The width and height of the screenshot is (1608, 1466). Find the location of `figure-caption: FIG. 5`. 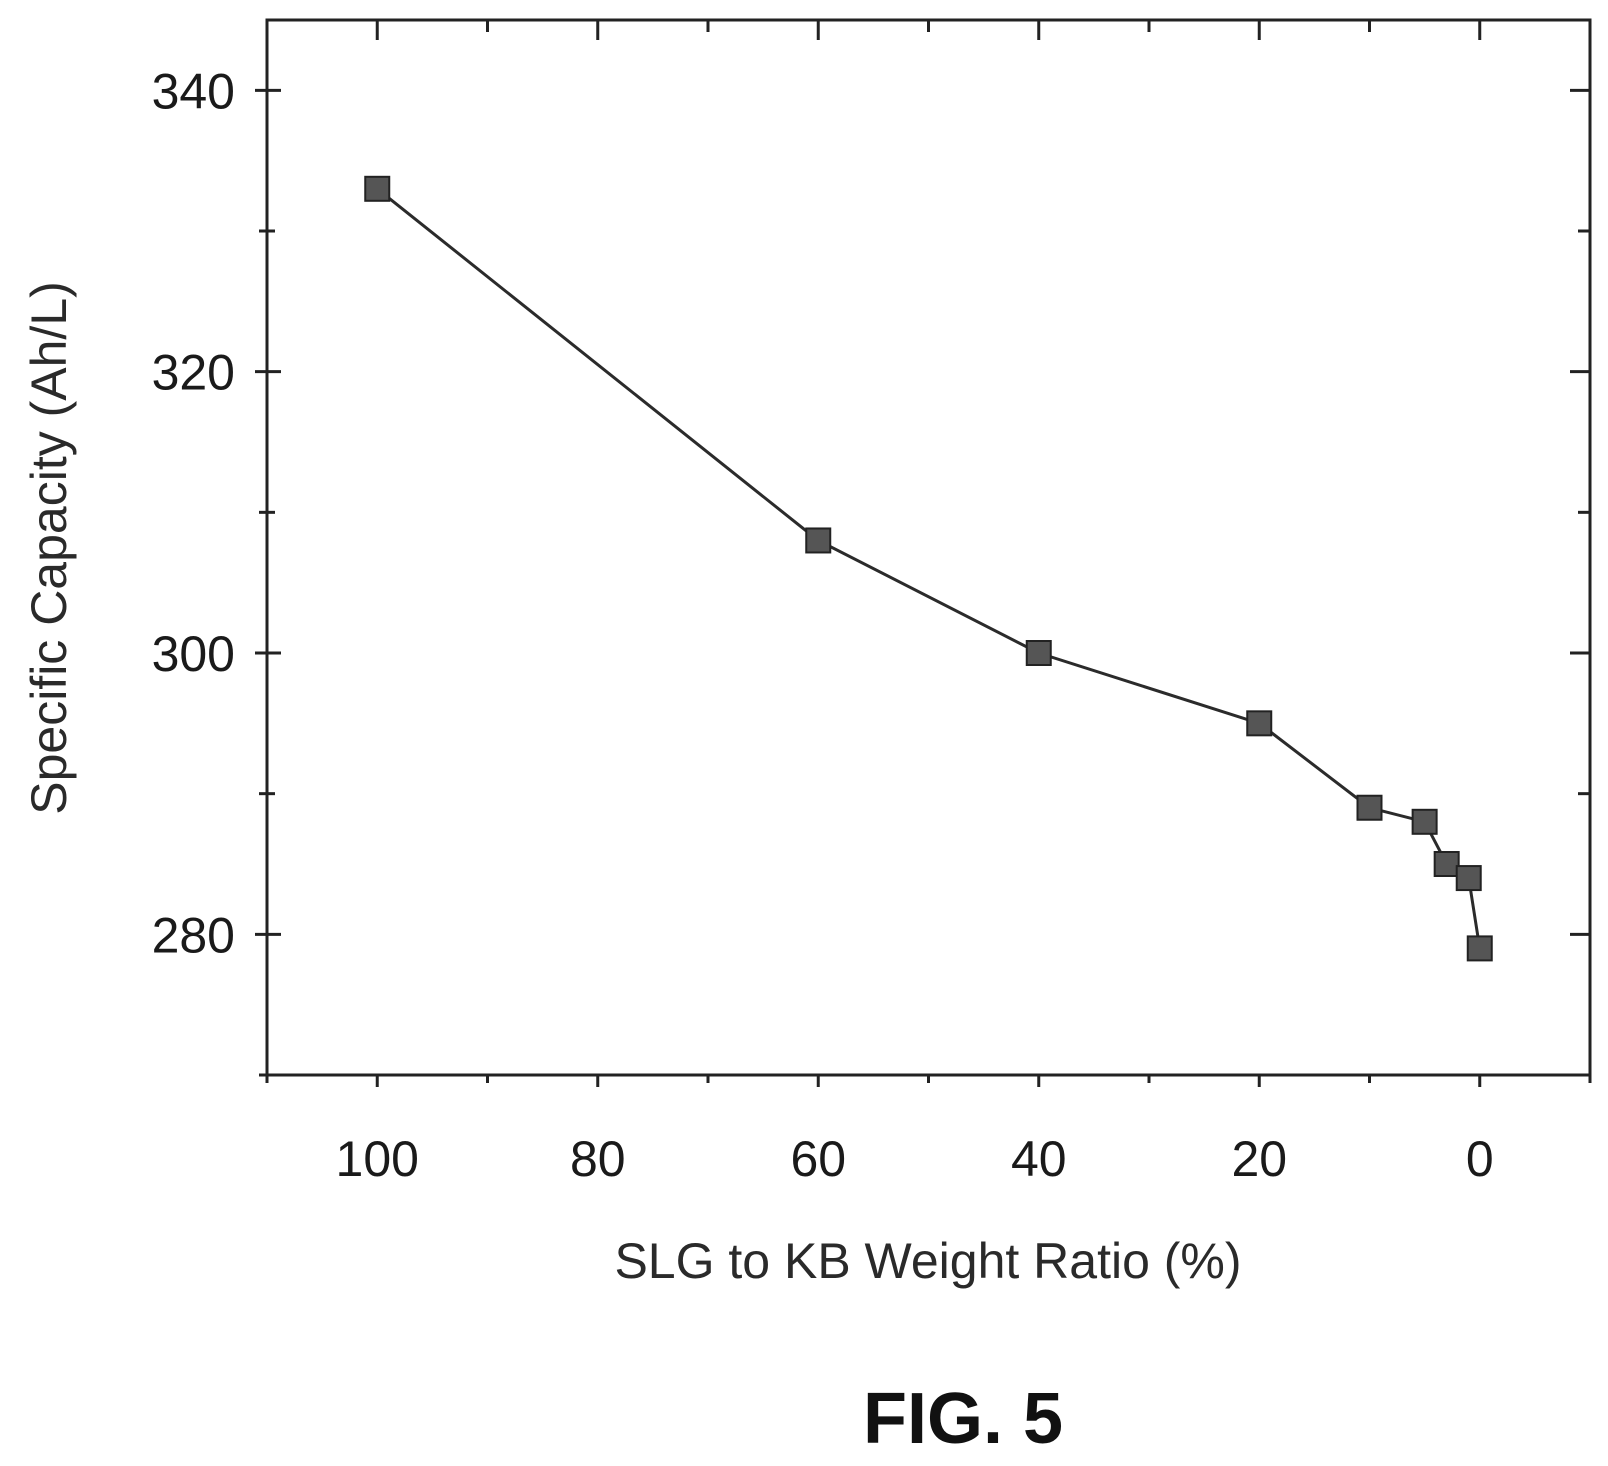

figure-caption: FIG. 5 is located at coordinates (963, 1419).